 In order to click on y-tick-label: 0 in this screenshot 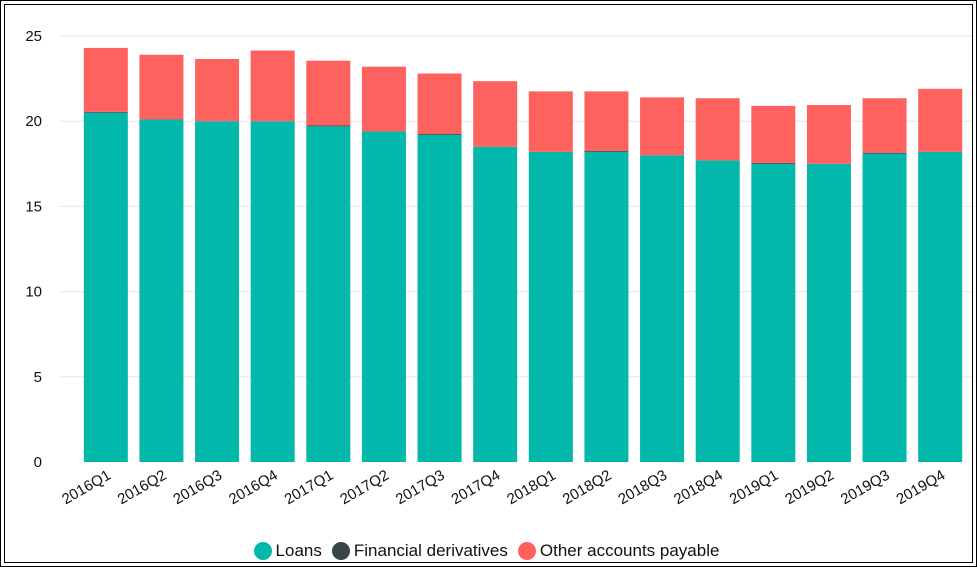, I will do `click(38, 462)`.